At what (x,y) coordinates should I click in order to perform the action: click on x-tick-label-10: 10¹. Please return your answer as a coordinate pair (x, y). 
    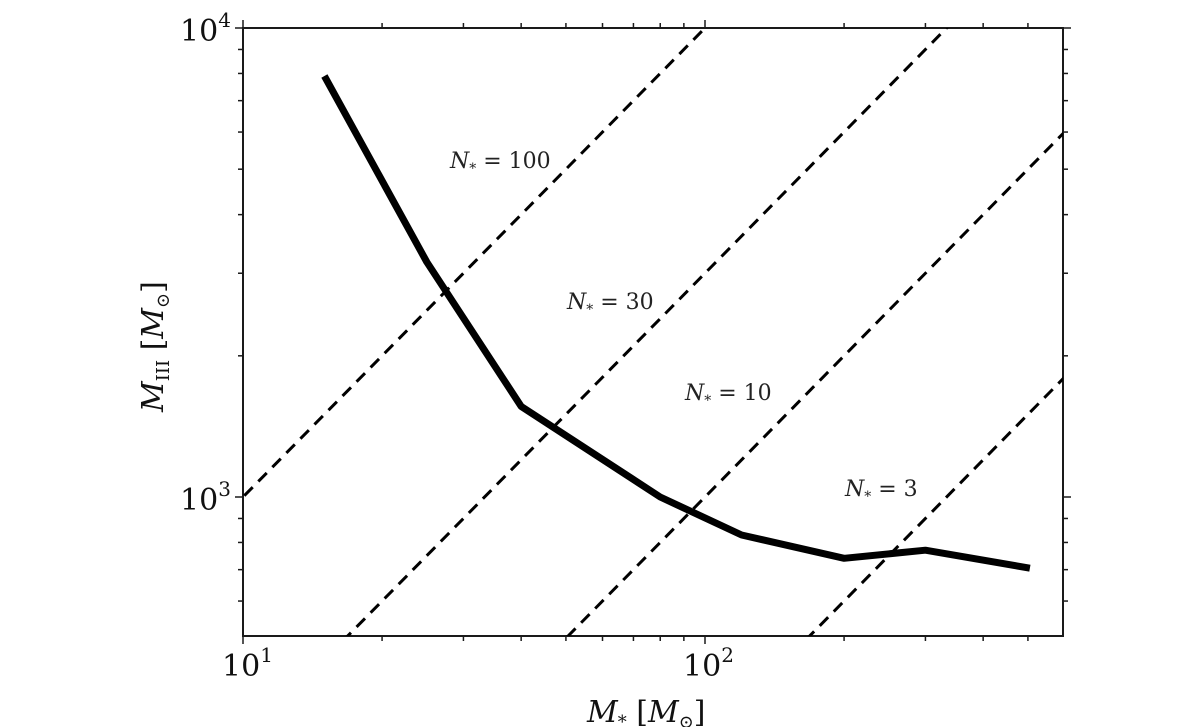
    Looking at the image, I should click on (247, 663).